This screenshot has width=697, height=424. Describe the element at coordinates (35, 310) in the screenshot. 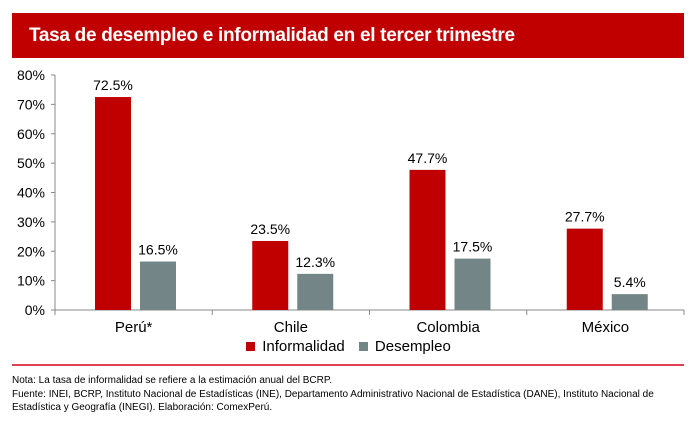

I see `y-tick-label: 0%` at that location.